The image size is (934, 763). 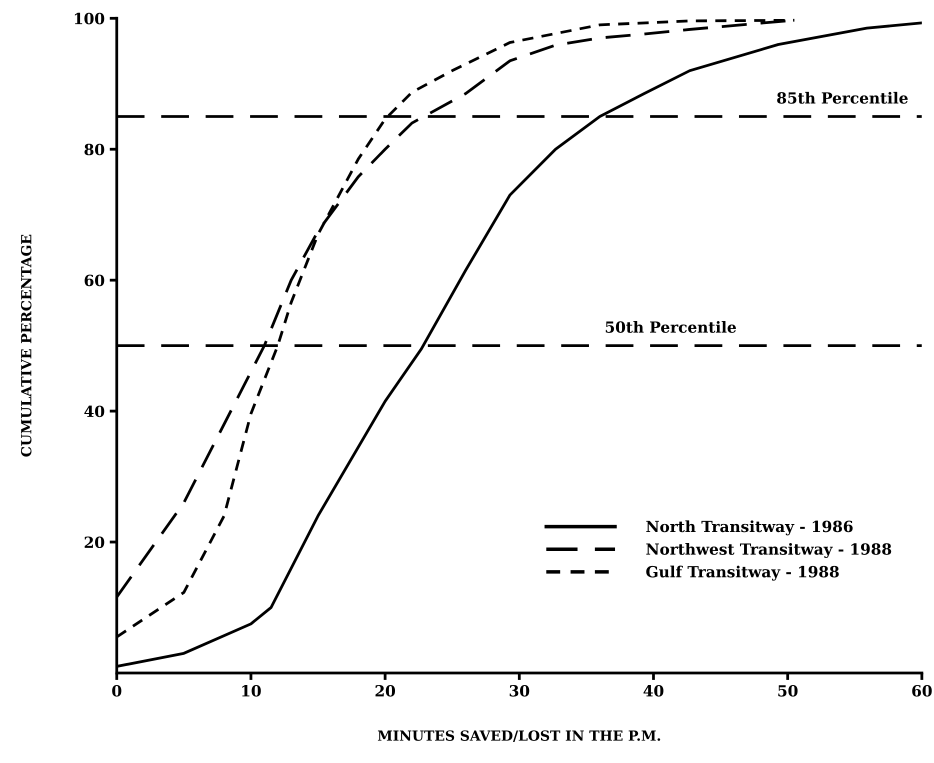 What do you see at coordinates (94, 412) in the screenshot?
I see `y-tick-label: 40` at bounding box center [94, 412].